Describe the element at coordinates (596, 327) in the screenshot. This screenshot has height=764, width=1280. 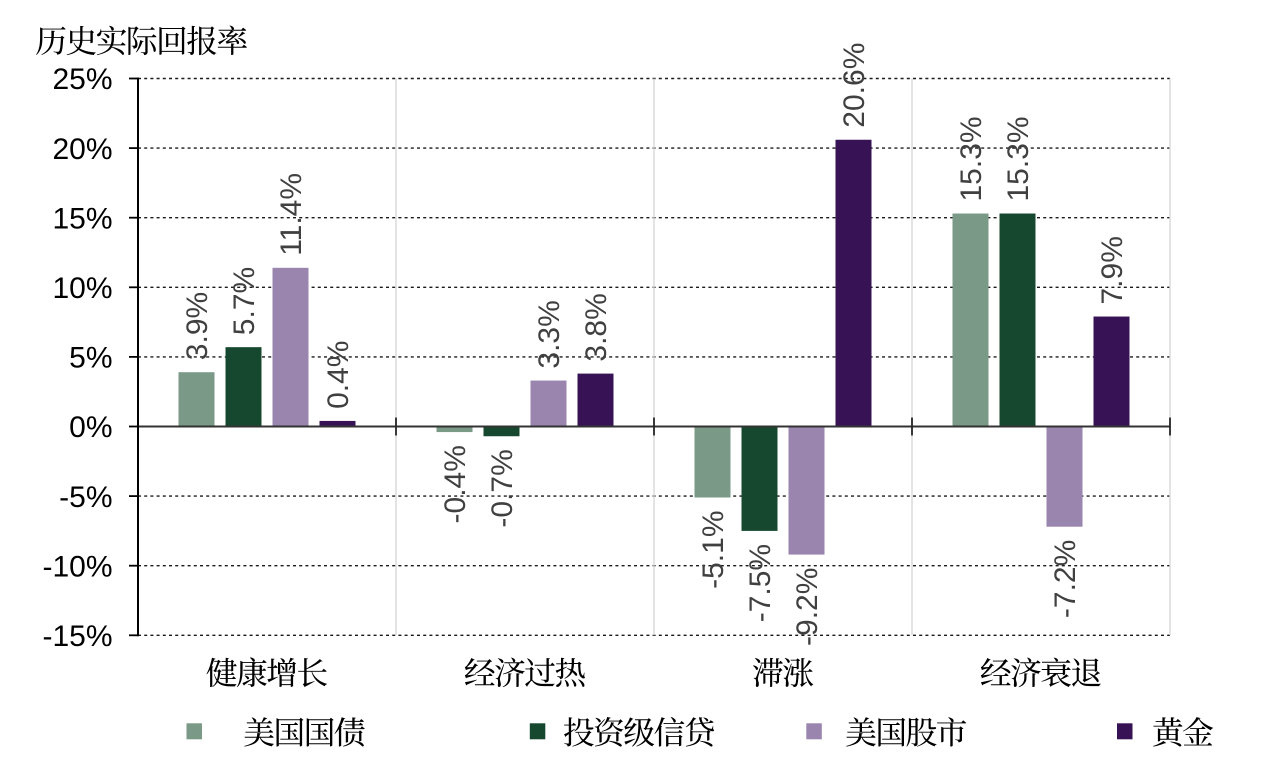
I see `svg-text: 3.8%` at that location.